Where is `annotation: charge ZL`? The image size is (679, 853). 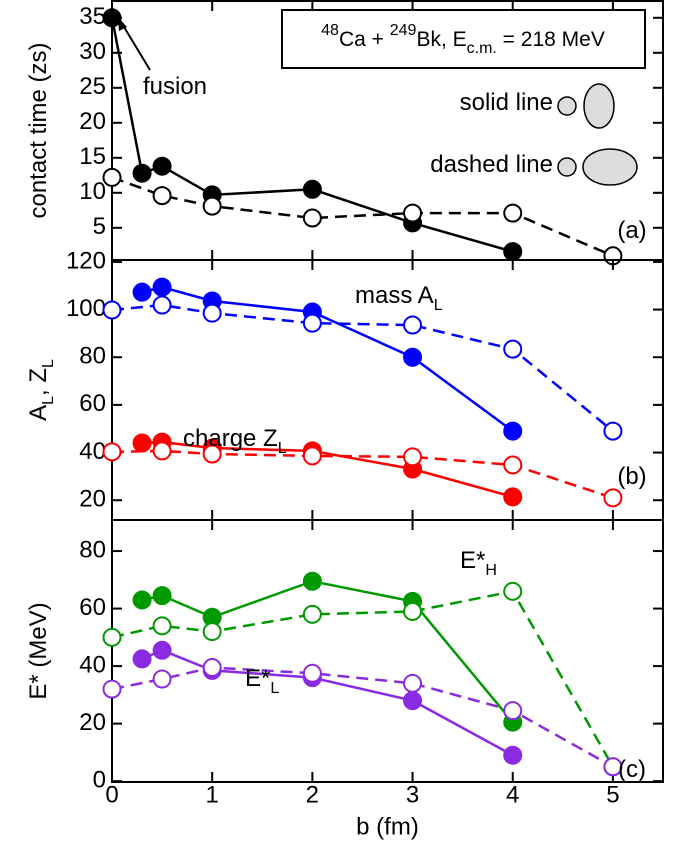
annotation: charge ZL is located at coordinates (235, 441).